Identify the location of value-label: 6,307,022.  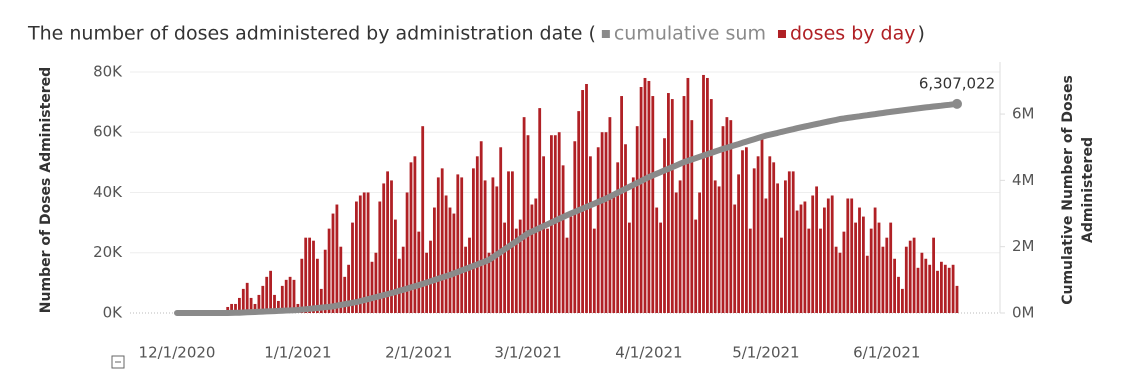
(957, 83).